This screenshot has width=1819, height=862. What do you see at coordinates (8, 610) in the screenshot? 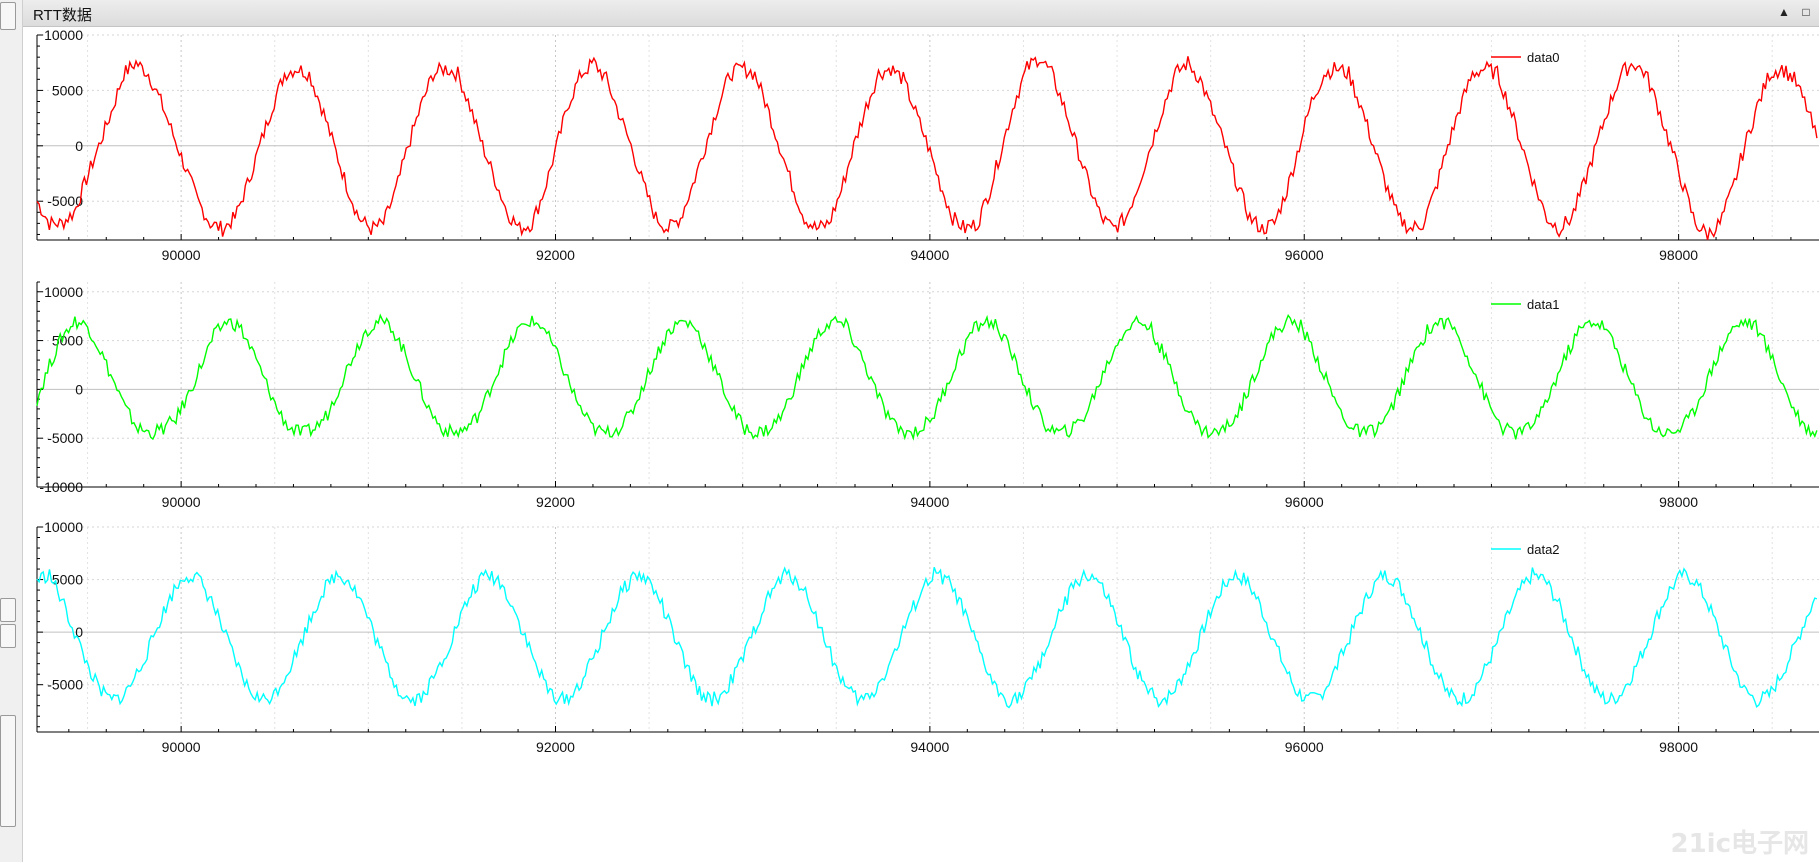
I see `left-panel-play-icon` at bounding box center [8, 610].